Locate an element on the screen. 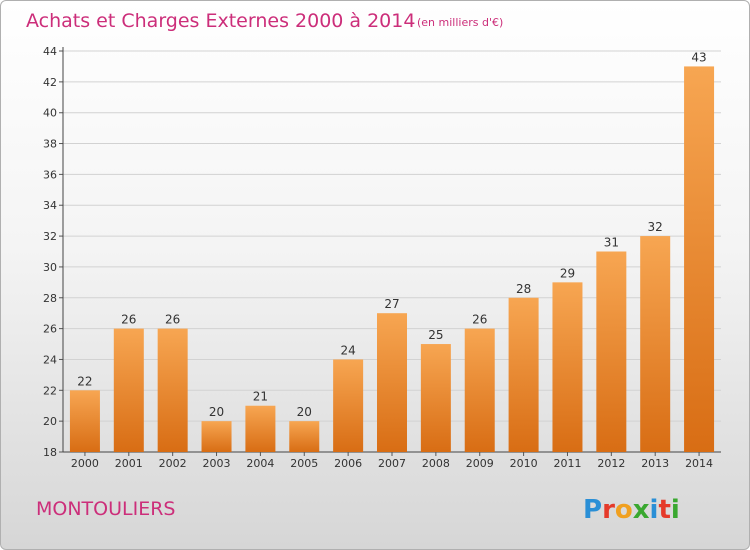 This screenshot has width=750, height=550. commune-name: MONTOULIERS is located at coordinates (106, 509).